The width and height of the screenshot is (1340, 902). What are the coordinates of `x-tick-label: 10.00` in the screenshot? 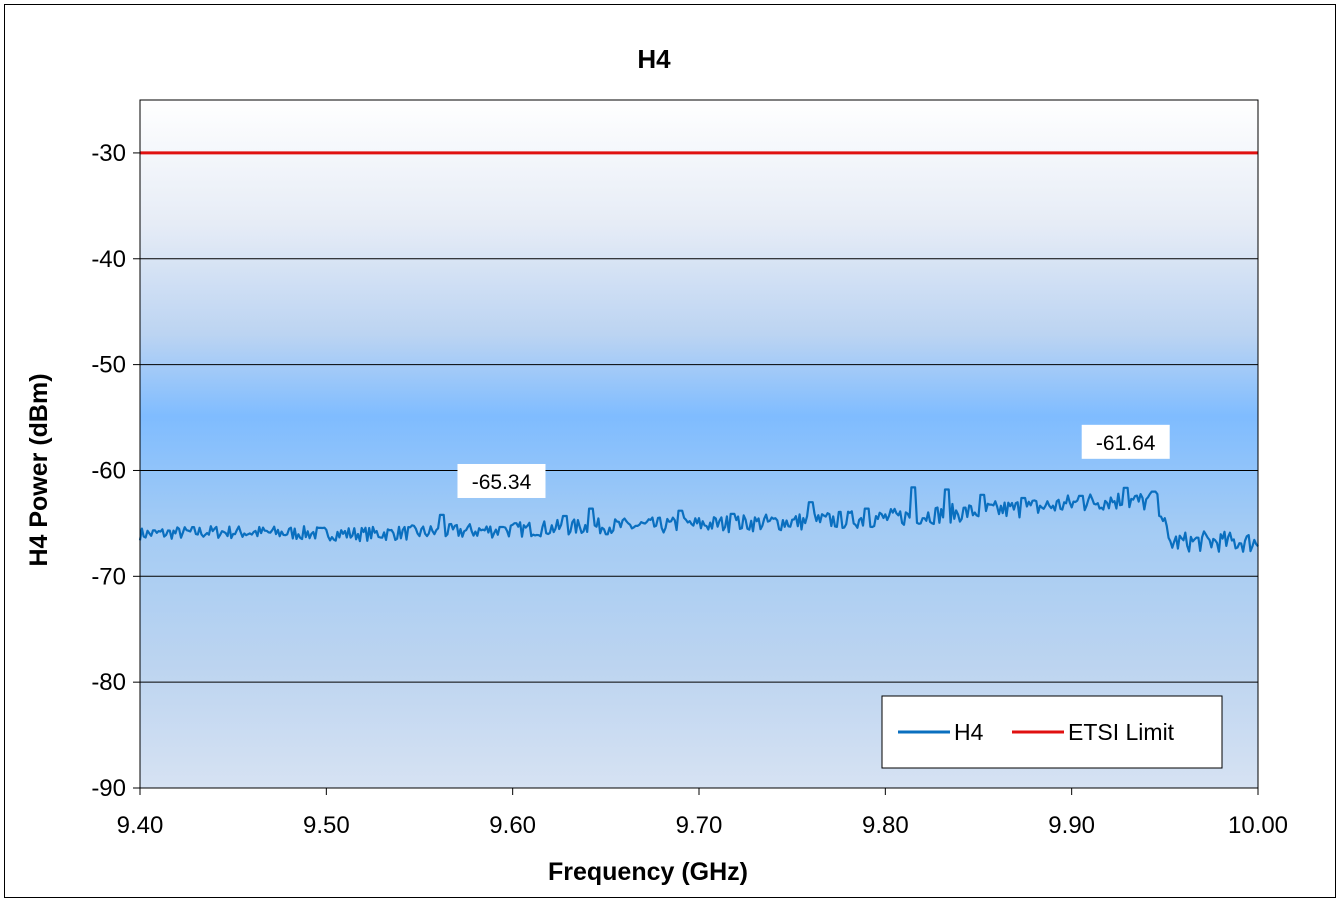 It's located at (1258, 825).